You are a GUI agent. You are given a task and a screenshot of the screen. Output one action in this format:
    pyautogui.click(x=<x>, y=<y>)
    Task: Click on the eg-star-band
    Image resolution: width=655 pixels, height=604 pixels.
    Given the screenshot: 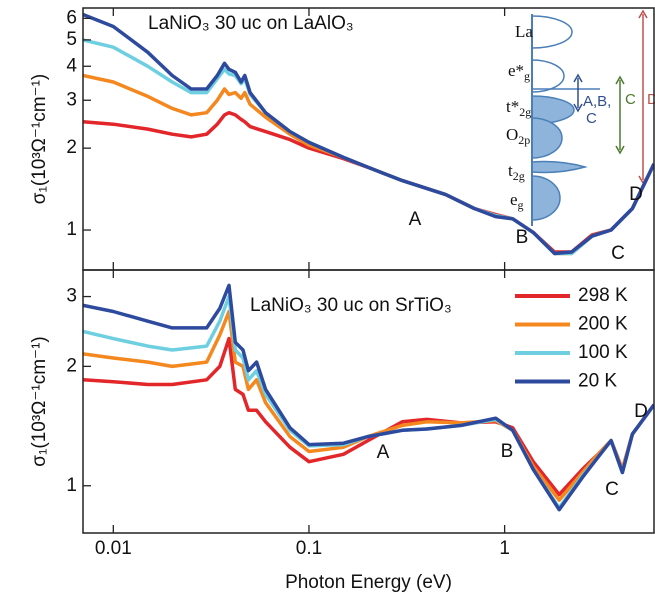 What is the action you would take?
    pyautogui.click(x=548, y=76)
    